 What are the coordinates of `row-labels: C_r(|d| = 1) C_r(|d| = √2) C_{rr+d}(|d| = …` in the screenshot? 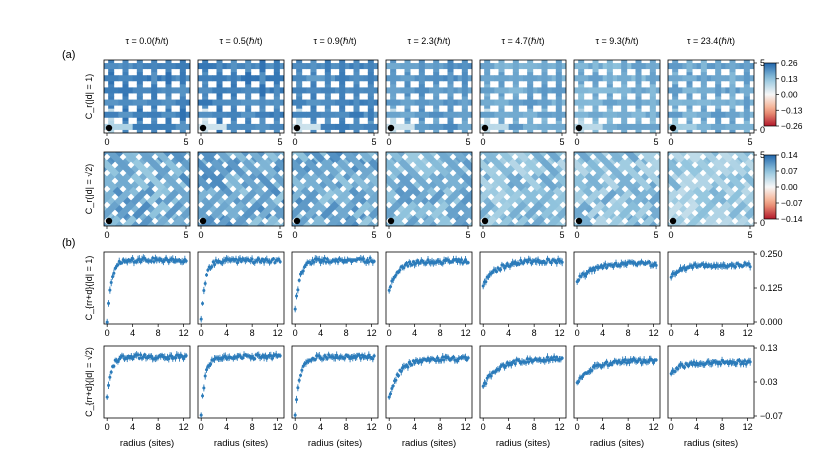 It's located at (89, 245).